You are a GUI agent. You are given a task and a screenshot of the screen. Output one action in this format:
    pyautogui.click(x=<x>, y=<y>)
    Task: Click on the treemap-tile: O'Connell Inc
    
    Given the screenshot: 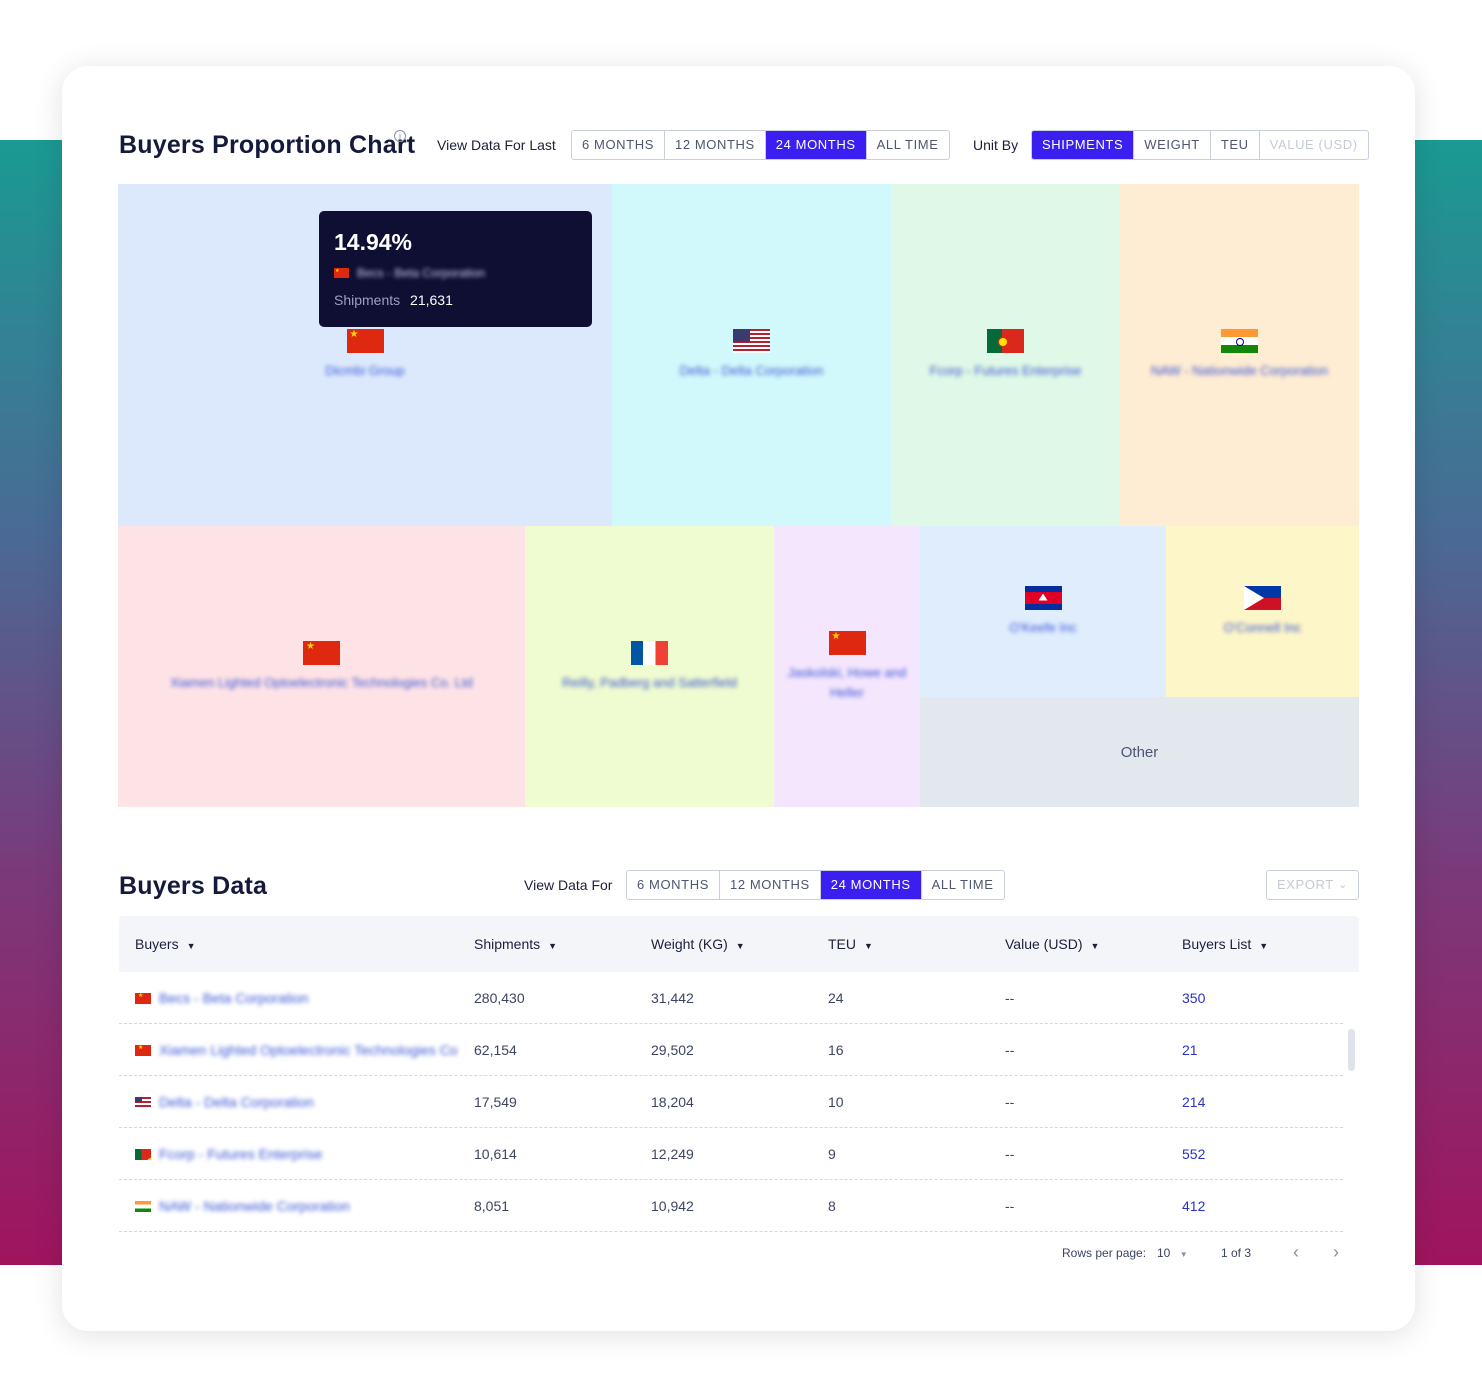 What is the action you would take?
    pyautogui.click(x=1262, y=611)
    